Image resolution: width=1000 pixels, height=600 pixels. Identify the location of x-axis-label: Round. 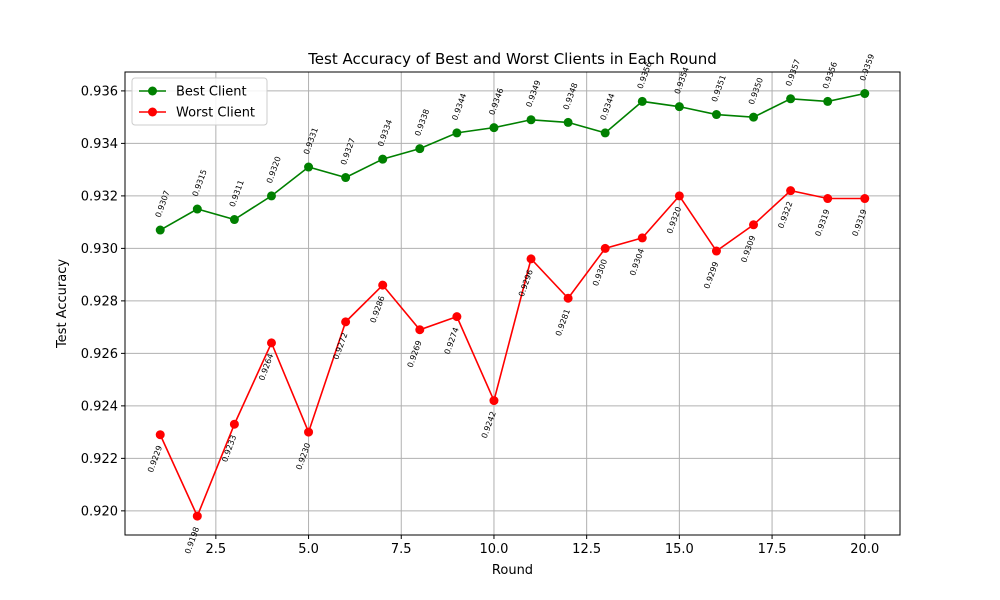
(512, 570).